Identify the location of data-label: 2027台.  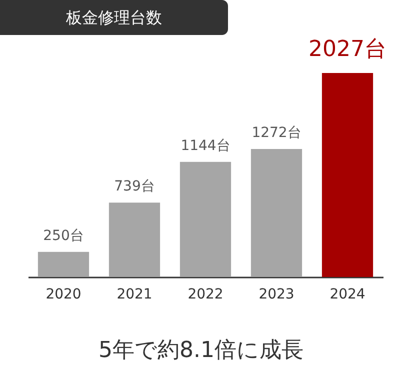
(347, 49).